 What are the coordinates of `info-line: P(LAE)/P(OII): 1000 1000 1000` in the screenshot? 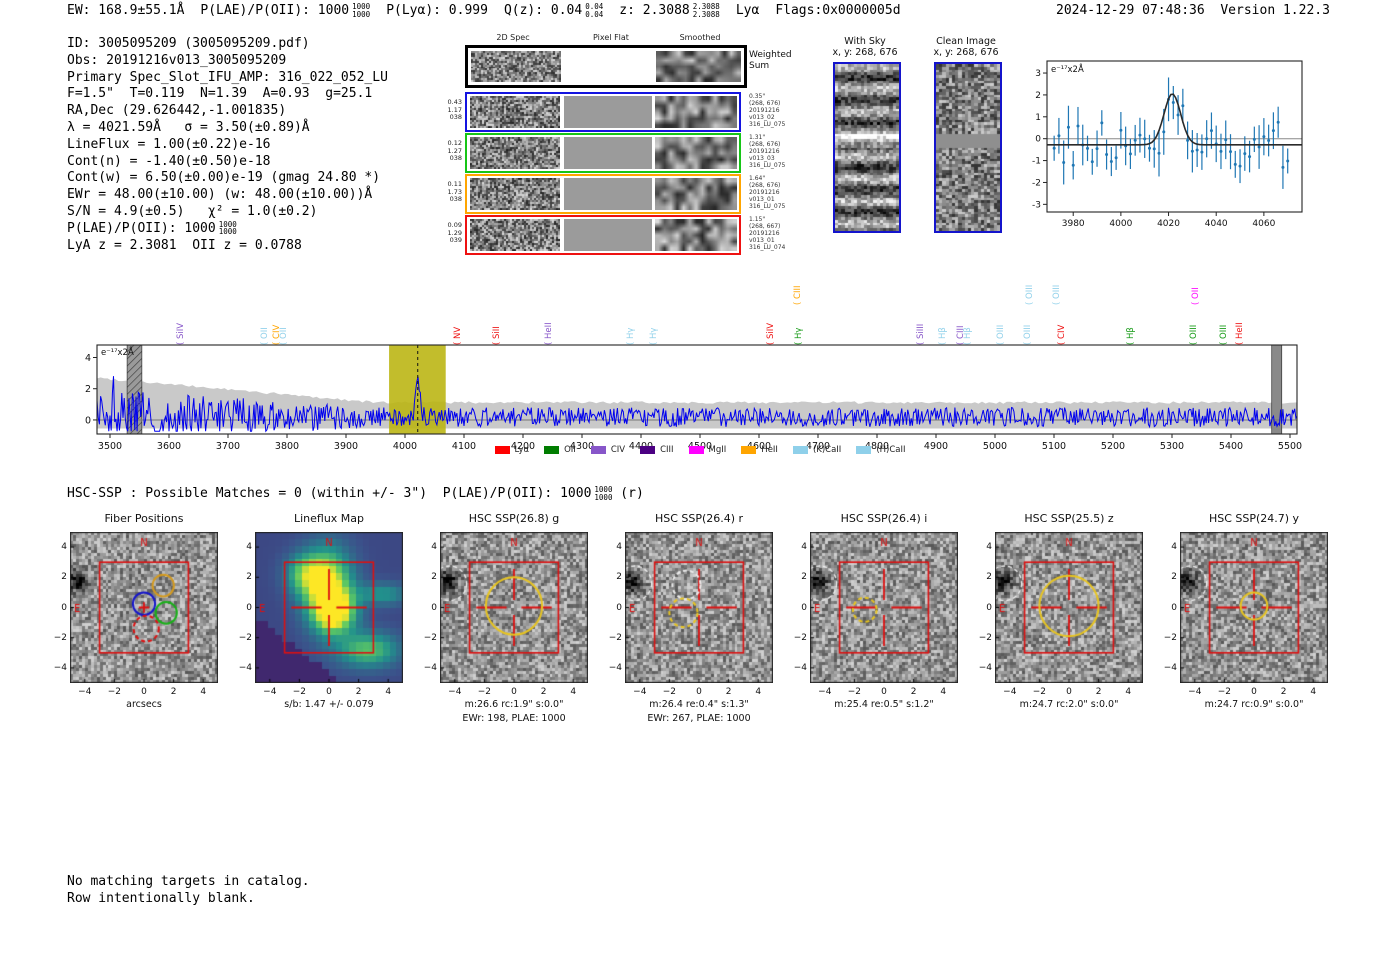 It's located at (227, 229).